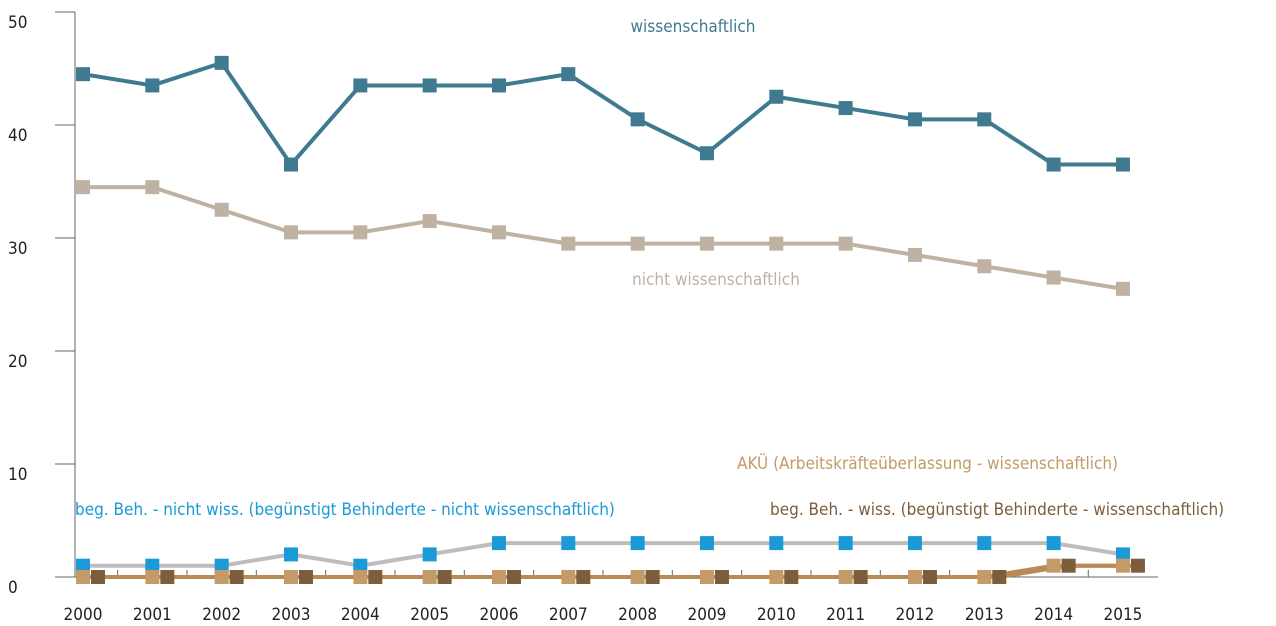 The image size is (1276, 626). What do you see at coordinates (17, 23) in the screenshot?
I see `y-tick-label: 50` at bounding box center [17, 23].